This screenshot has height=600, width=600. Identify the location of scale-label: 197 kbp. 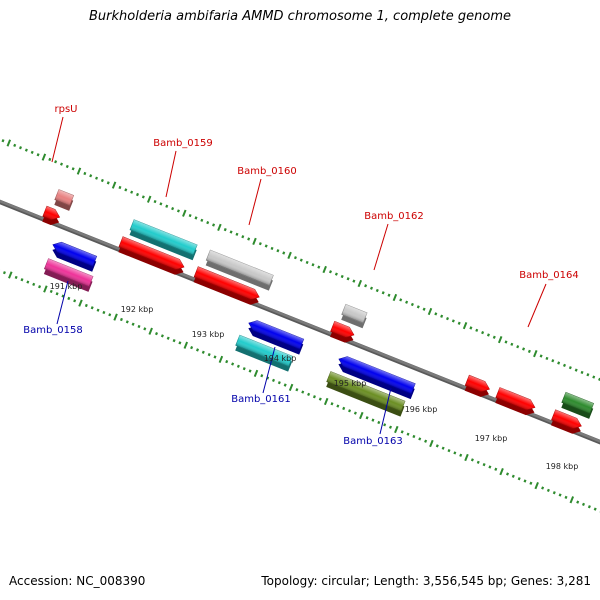
(491, 438).